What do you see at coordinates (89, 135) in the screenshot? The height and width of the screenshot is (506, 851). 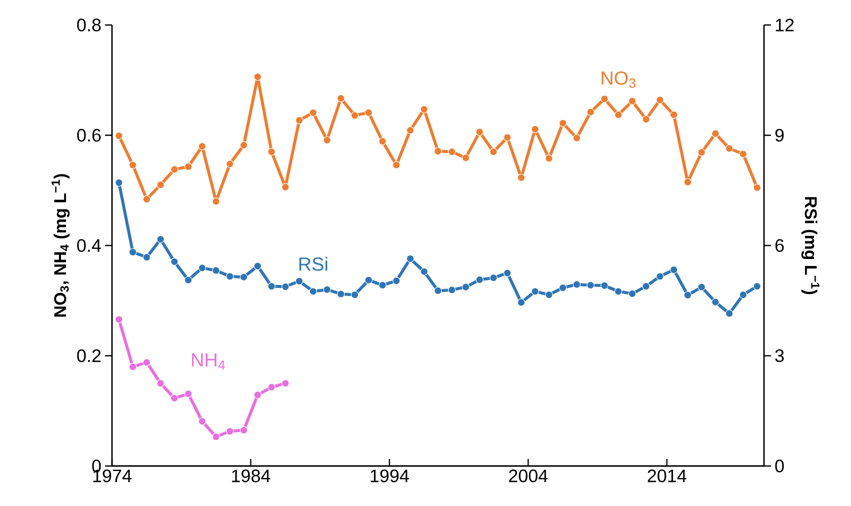 I see `y-tick-label: 0.6` at bounding box center [89, 135].